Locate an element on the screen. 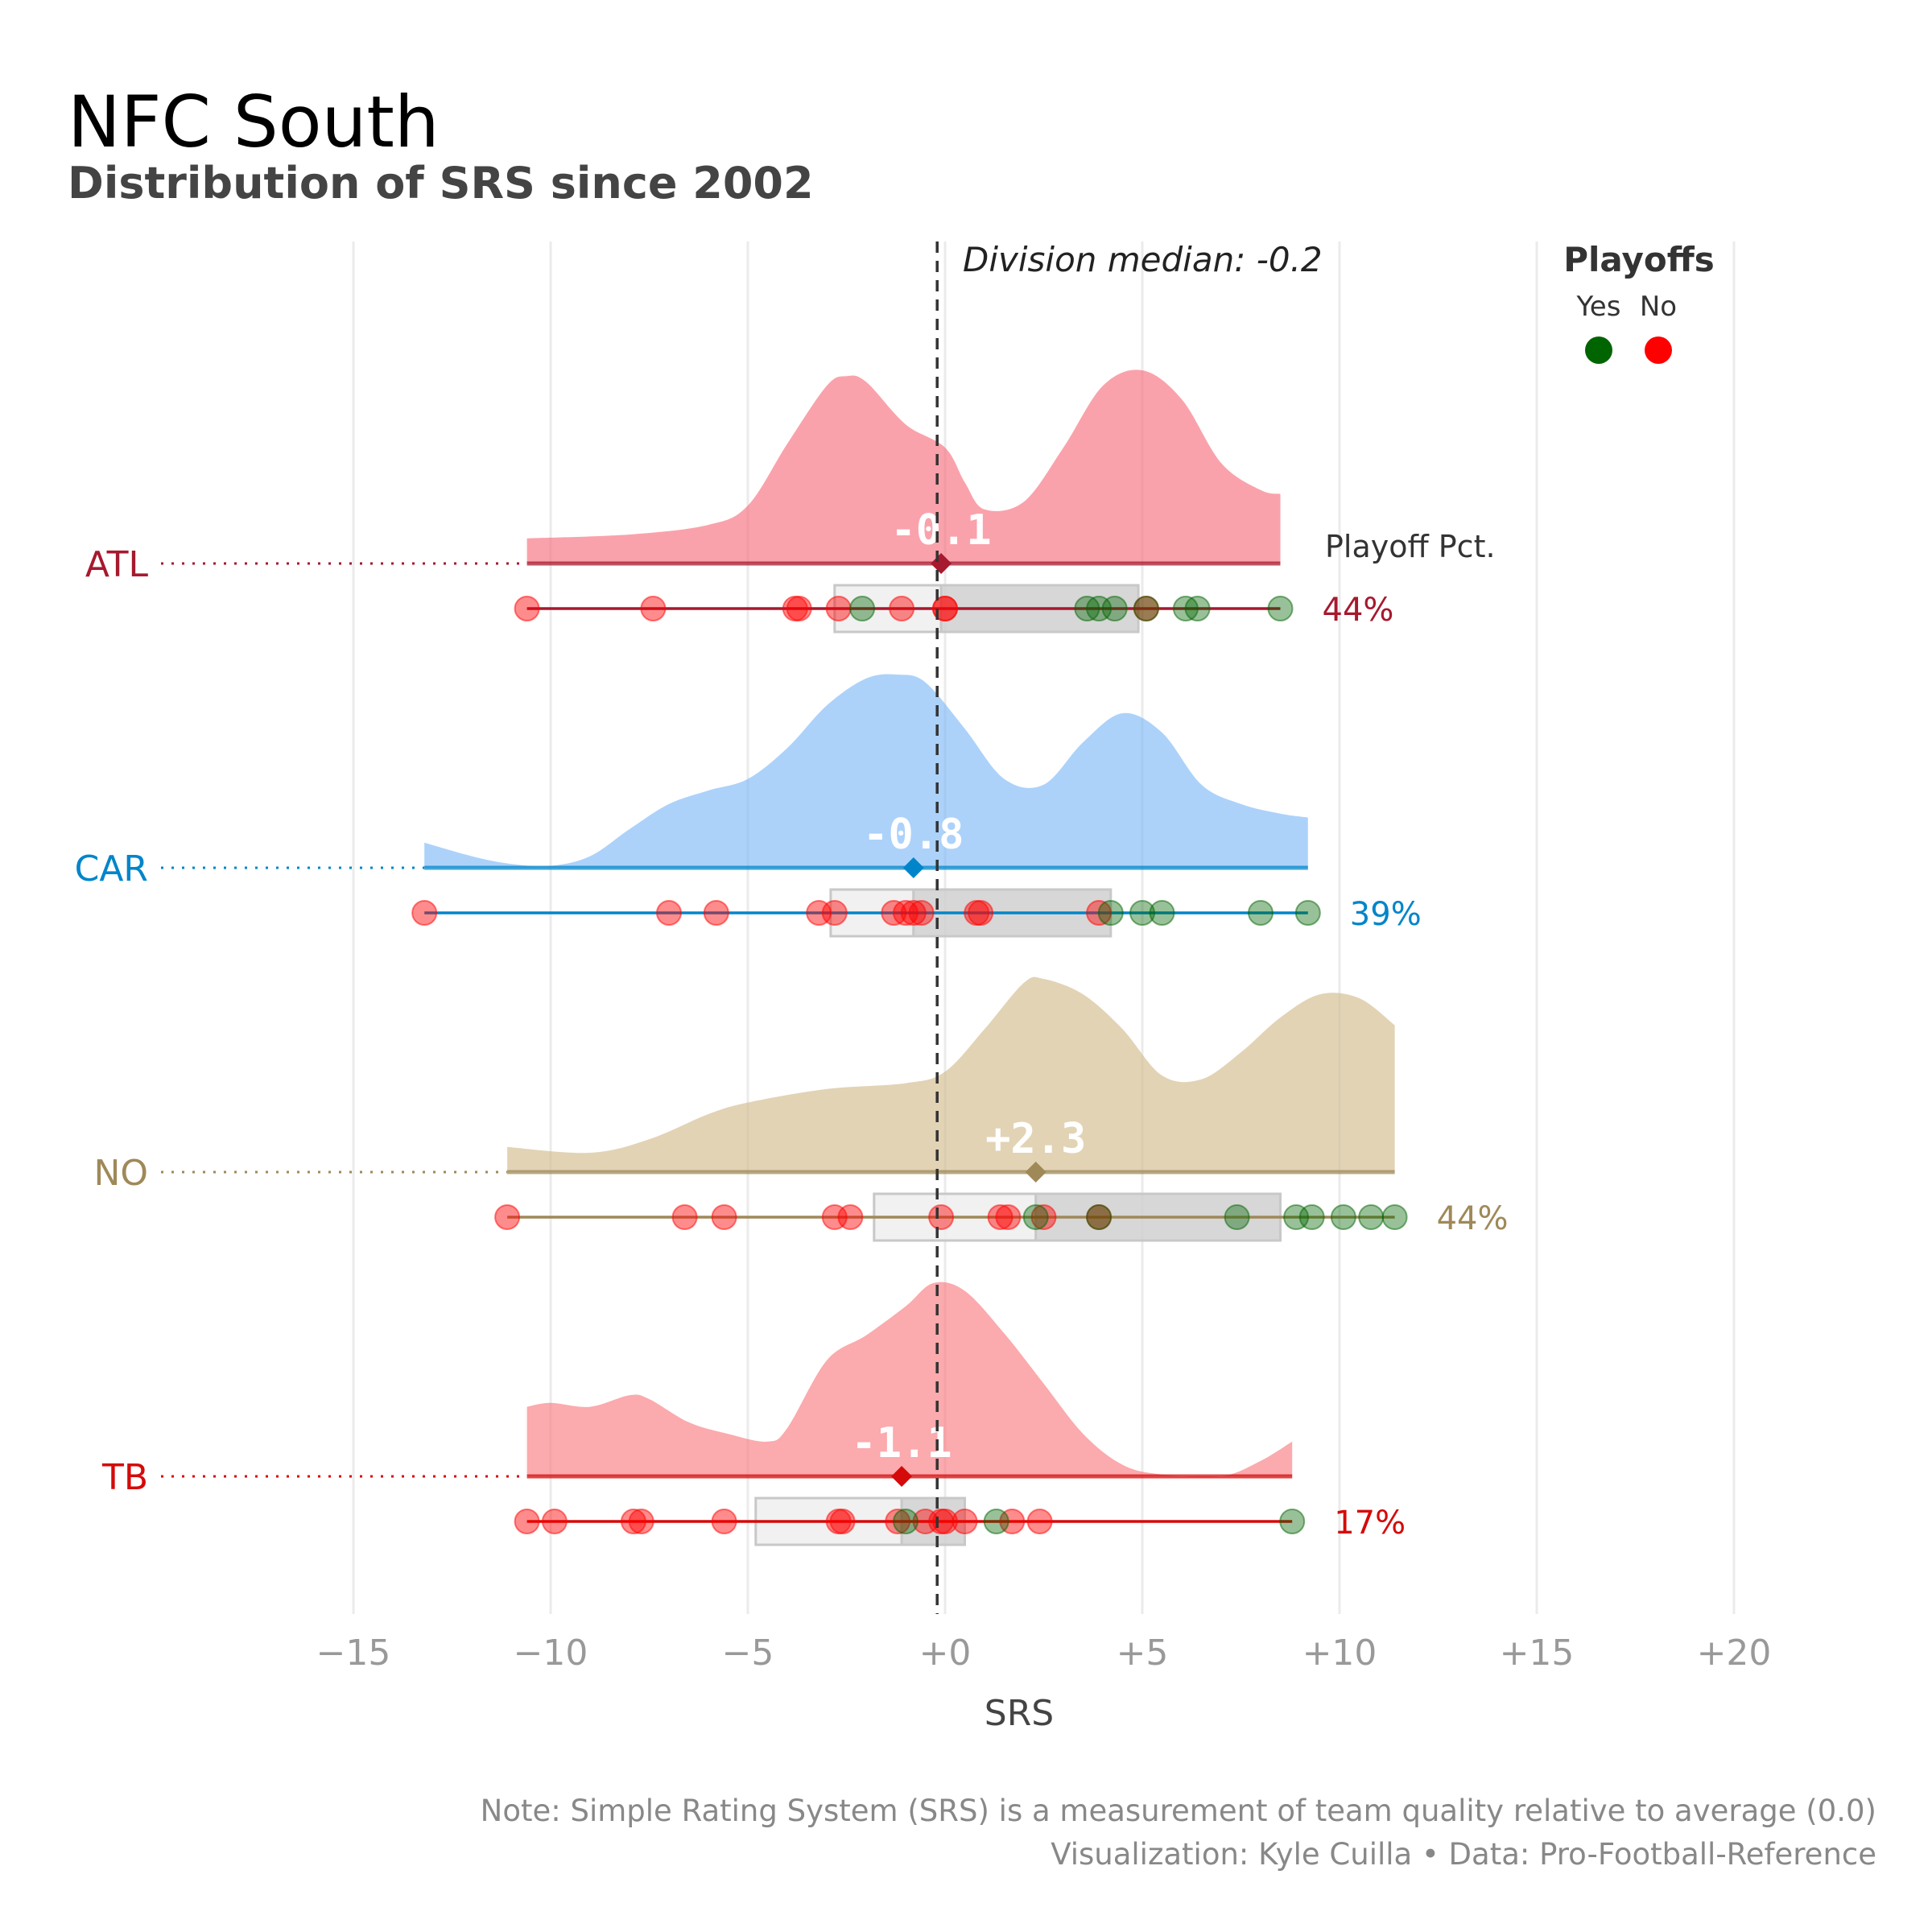 Image resolution: width=1932 pixels, height=1932 pixels. team-row-no: NO +2.3 44% is located at coordinates (801, 1109).